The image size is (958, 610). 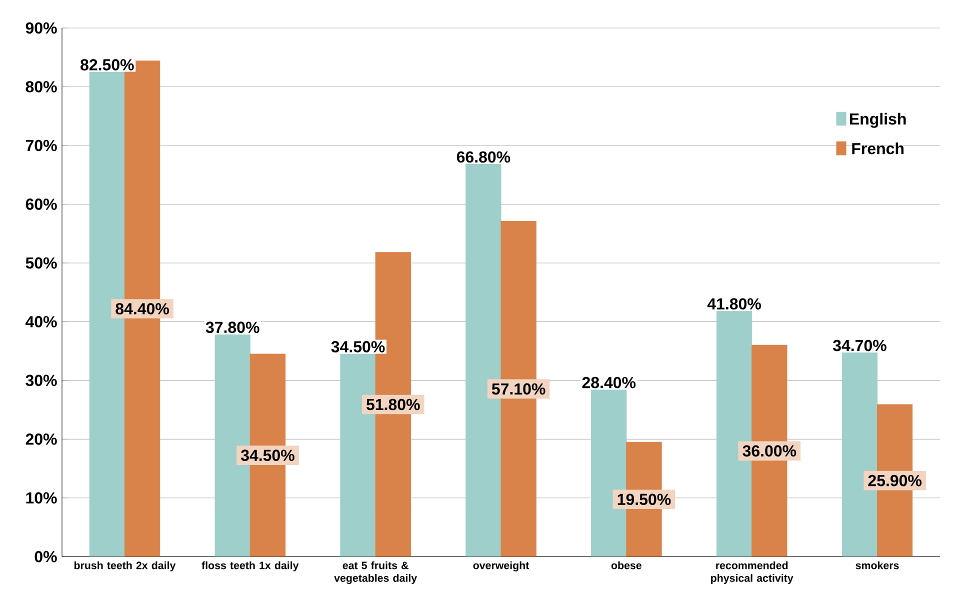 I want to click on data-label: 37.80%, so click(x=233, y=328).